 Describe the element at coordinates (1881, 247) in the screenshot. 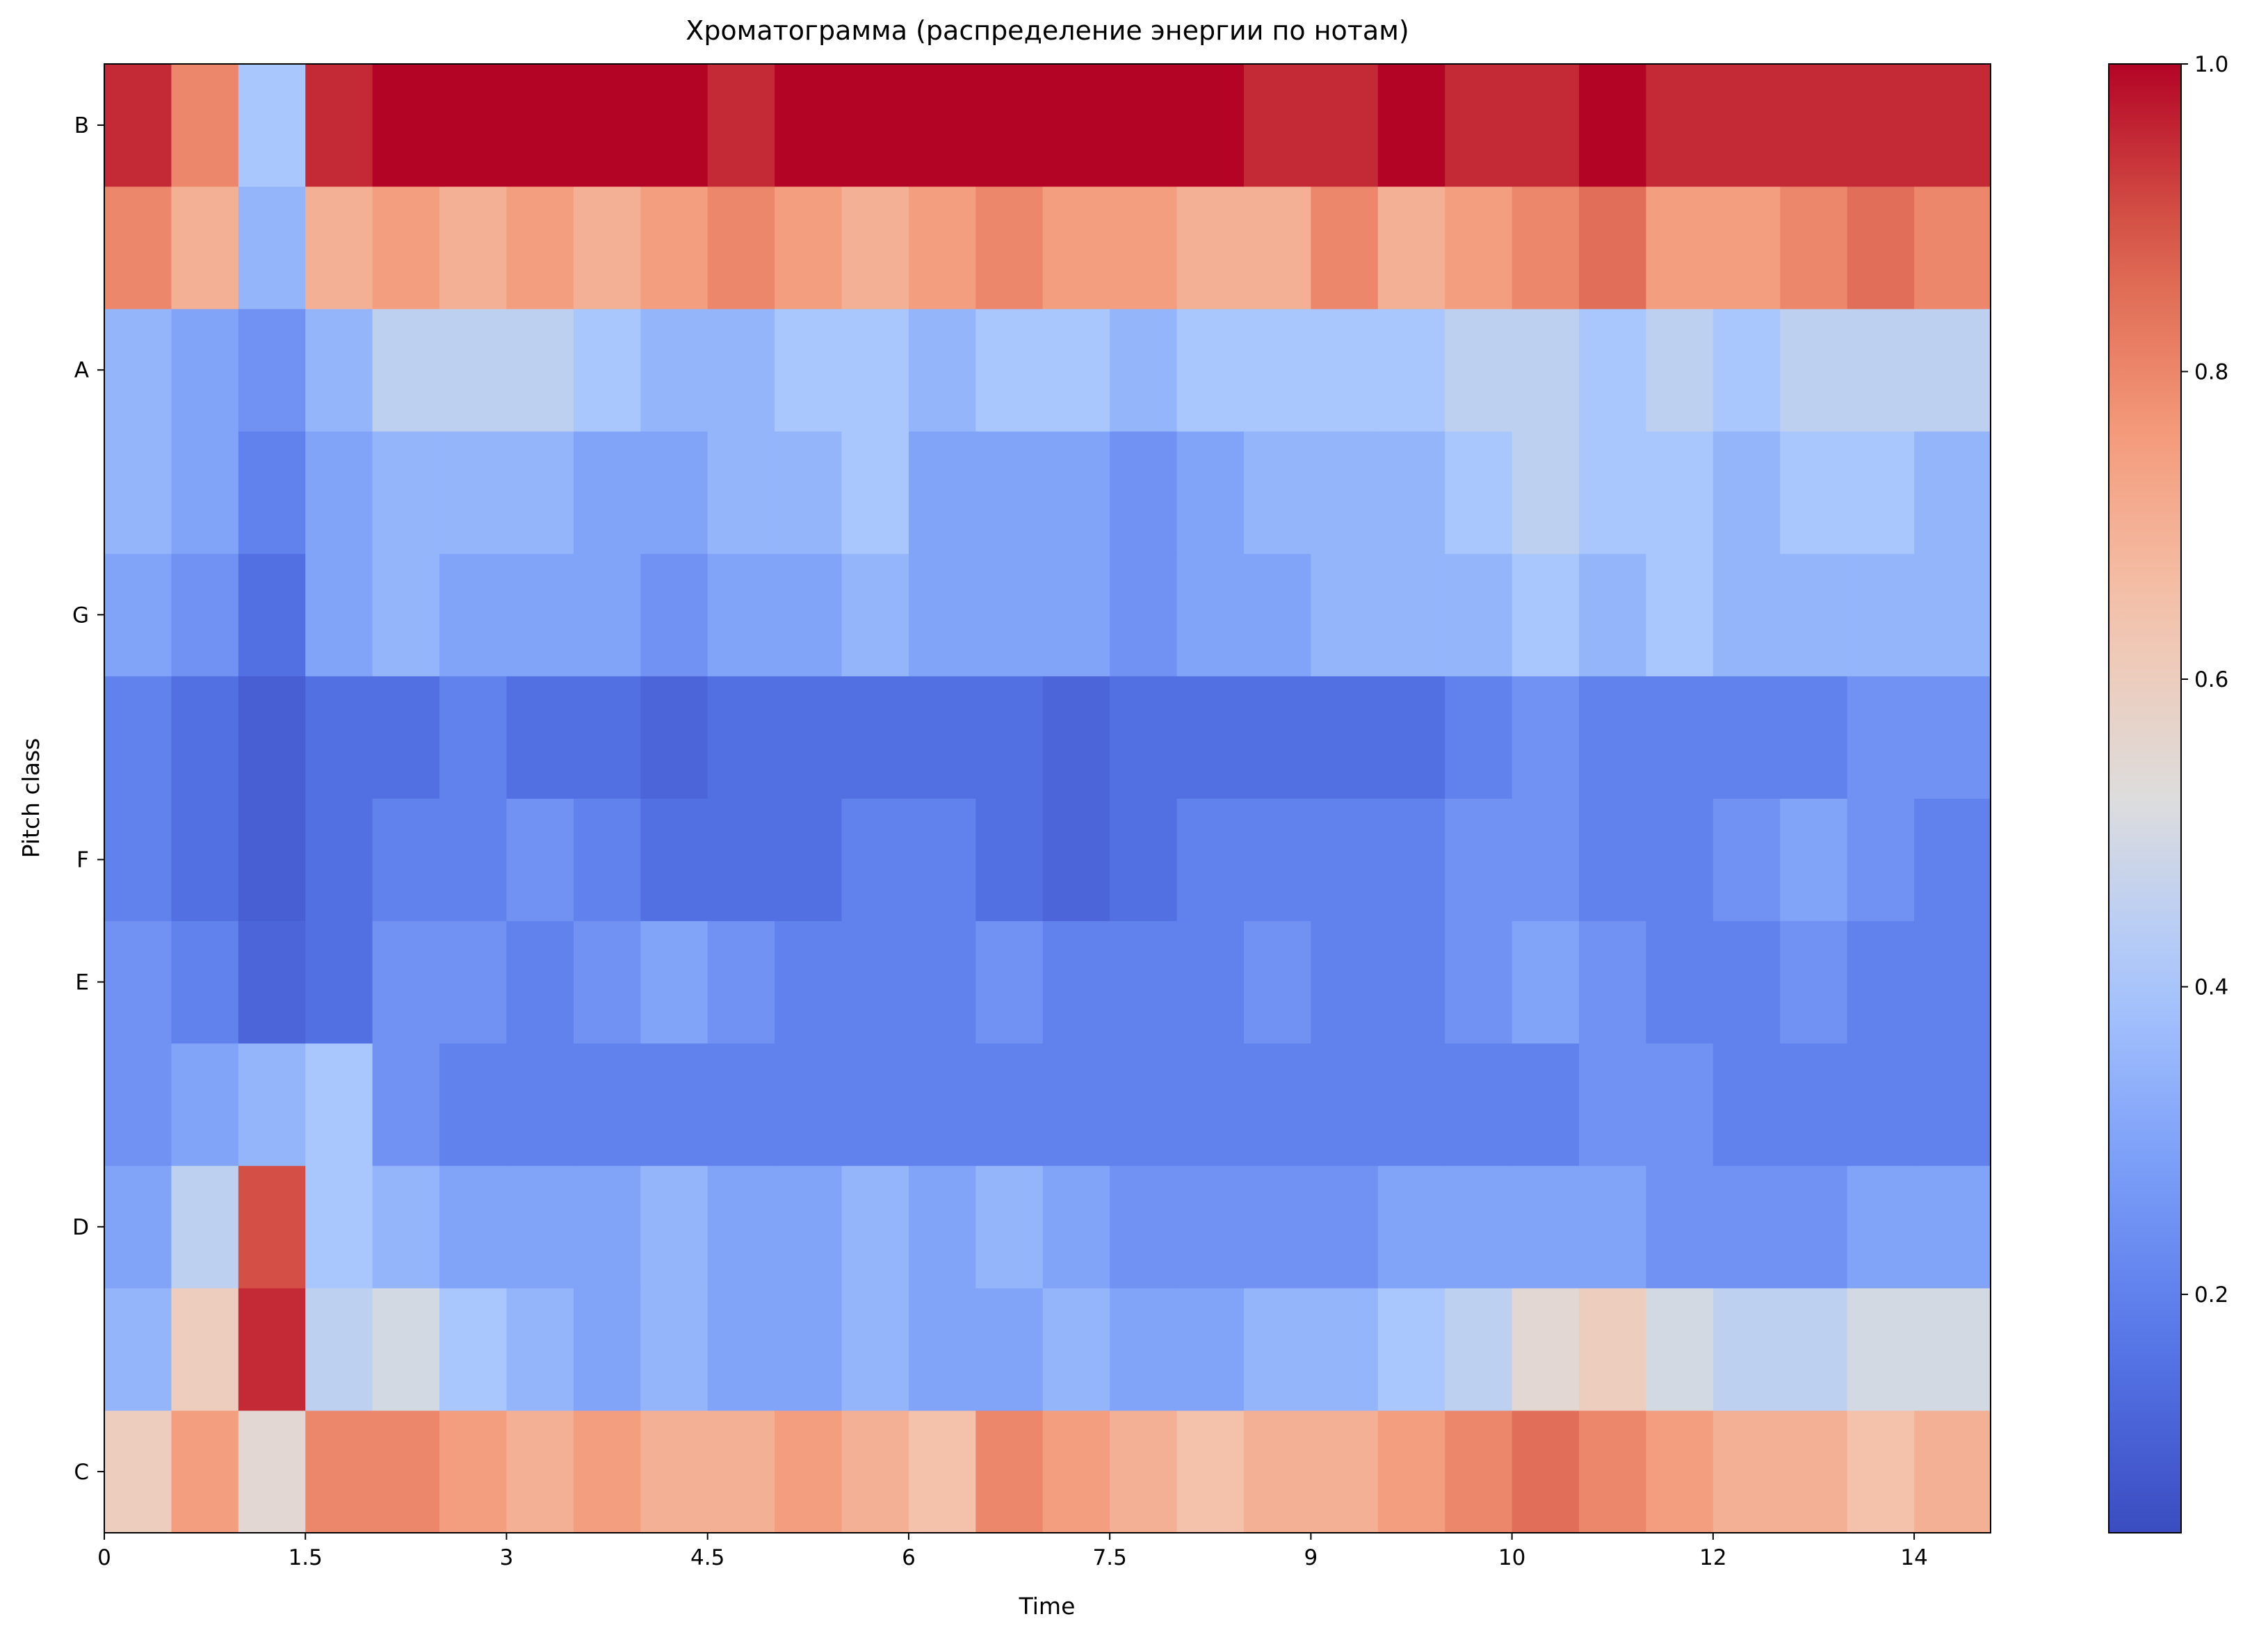

I see `heatmap-cell-A#-26` at that location.